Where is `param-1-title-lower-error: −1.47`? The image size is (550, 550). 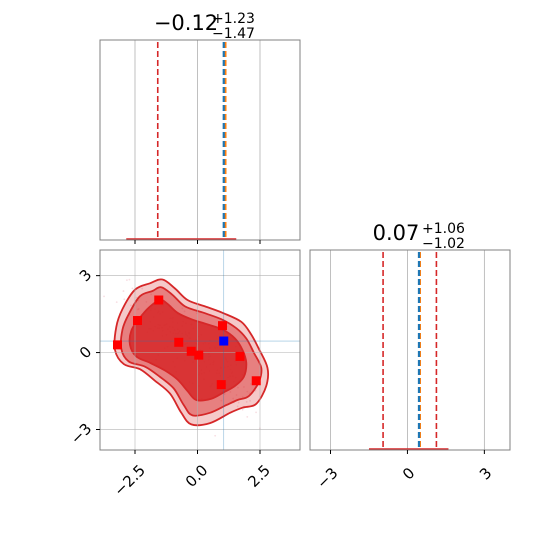
param-1-title-lower-error: −1.47 is located at coordinates (233, 34).